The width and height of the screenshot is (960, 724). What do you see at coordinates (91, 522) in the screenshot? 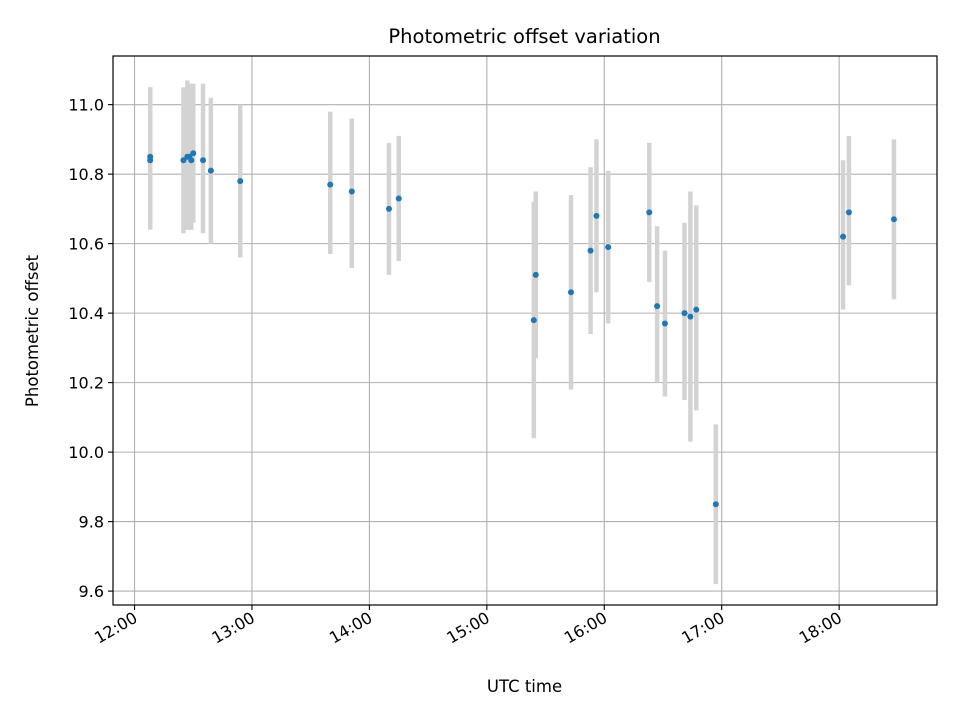
I see `y-tick-label: 9.8` at bounding box center [91, 522].